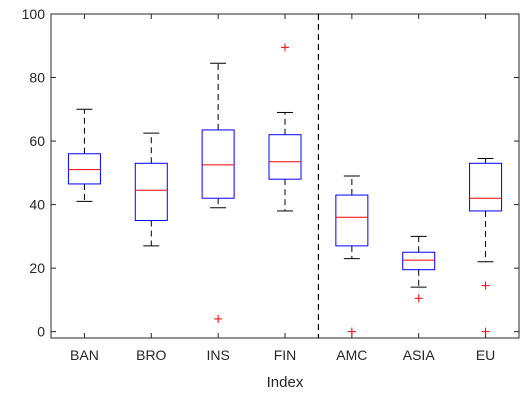 The image size is (522, 395). What do you see at coordinates (285, 355) in the screenshot?
I see `x-tick-label: FIN` at bounding box center [285, 355].